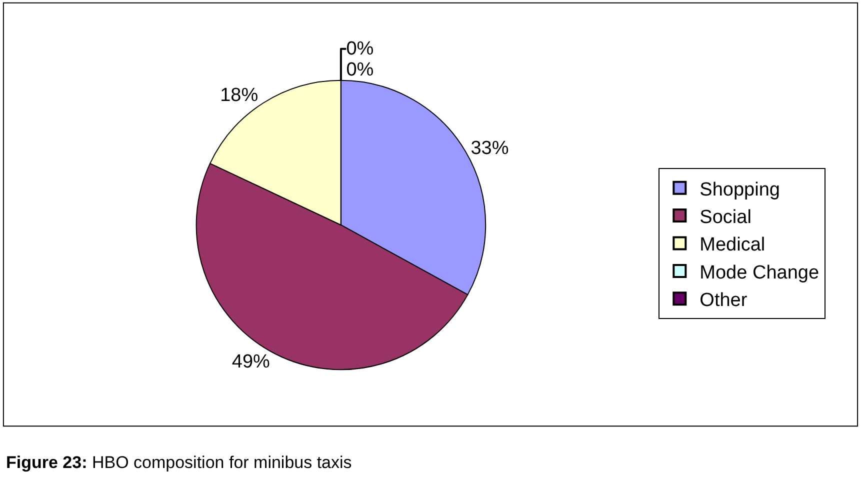 The height and width of the screenshot is (487, 861). I want to click on text: HBO composition for minibus taxis, so click(222, 462).